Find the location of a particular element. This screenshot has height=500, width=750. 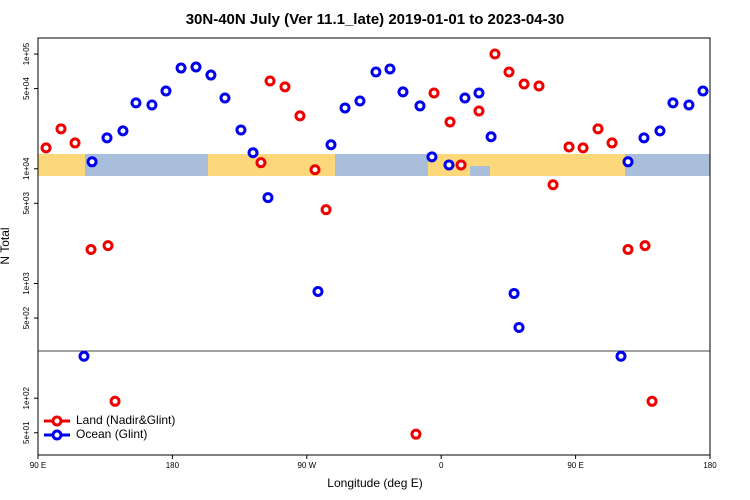

y-tick-label: 1e+05 is located at coordinates (26, 53).